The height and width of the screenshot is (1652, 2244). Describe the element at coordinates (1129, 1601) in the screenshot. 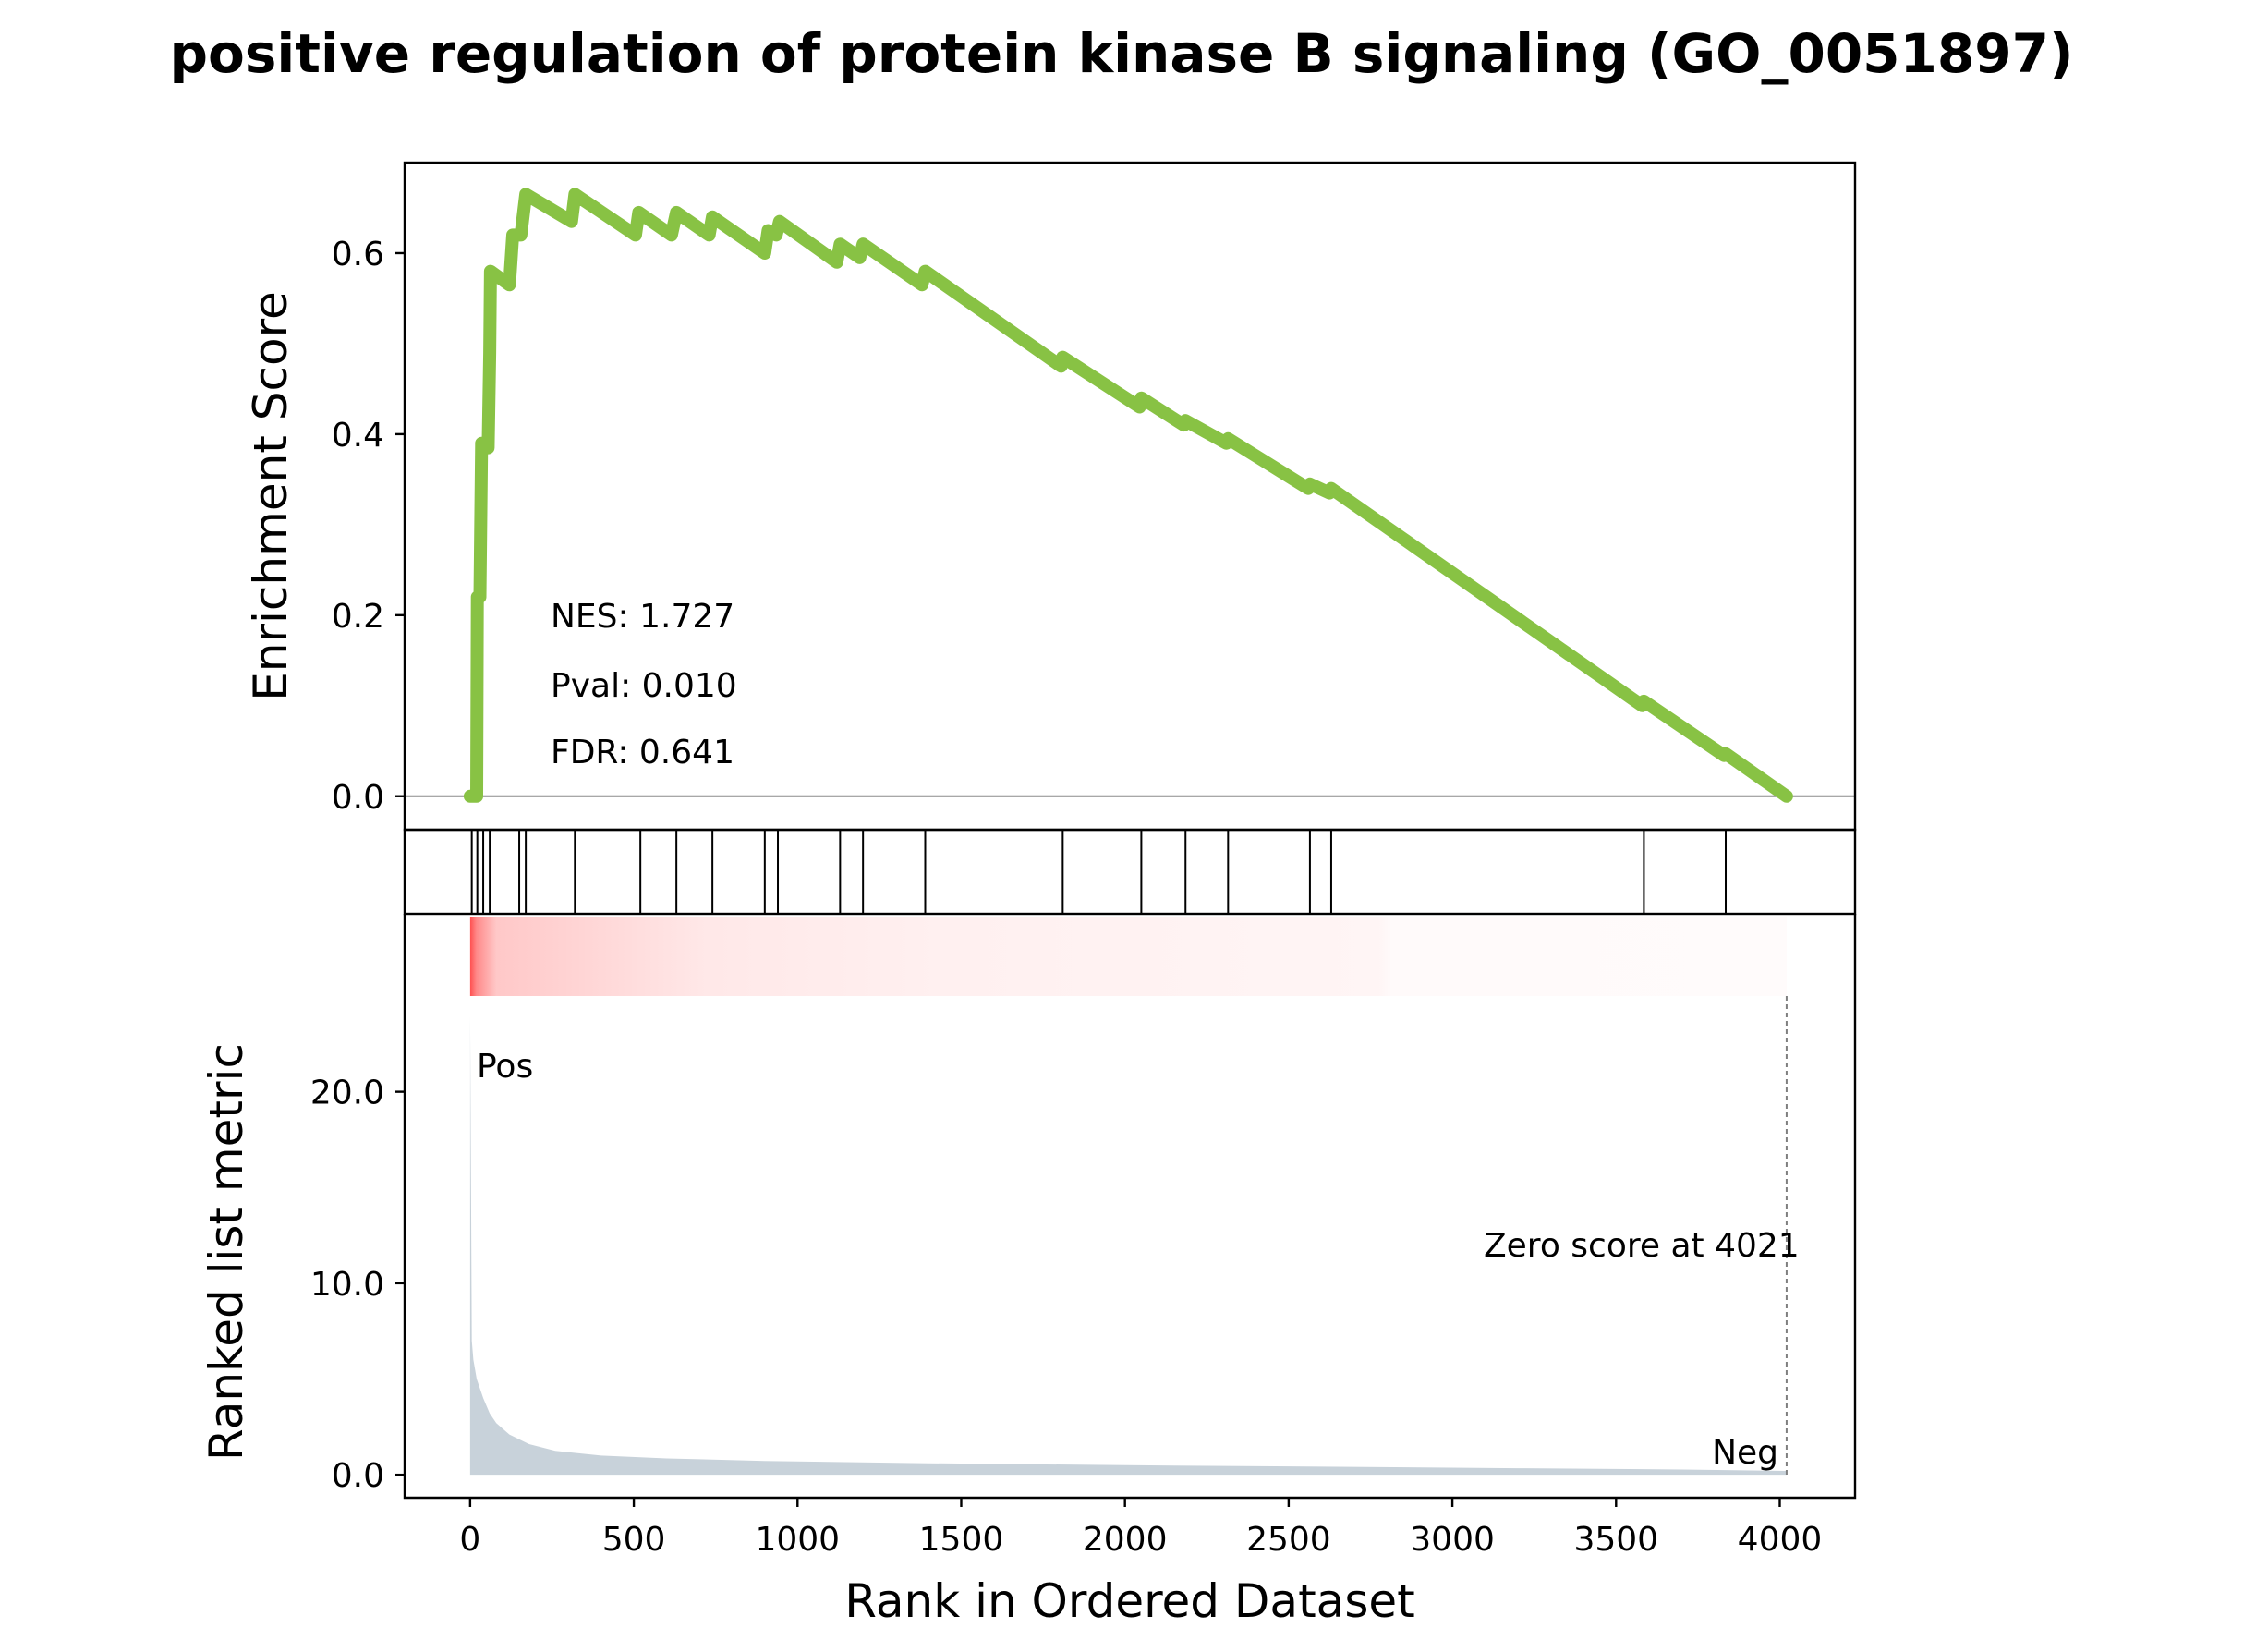

I see `x-axis-label: Rank in Ordered Dataset` at that location.